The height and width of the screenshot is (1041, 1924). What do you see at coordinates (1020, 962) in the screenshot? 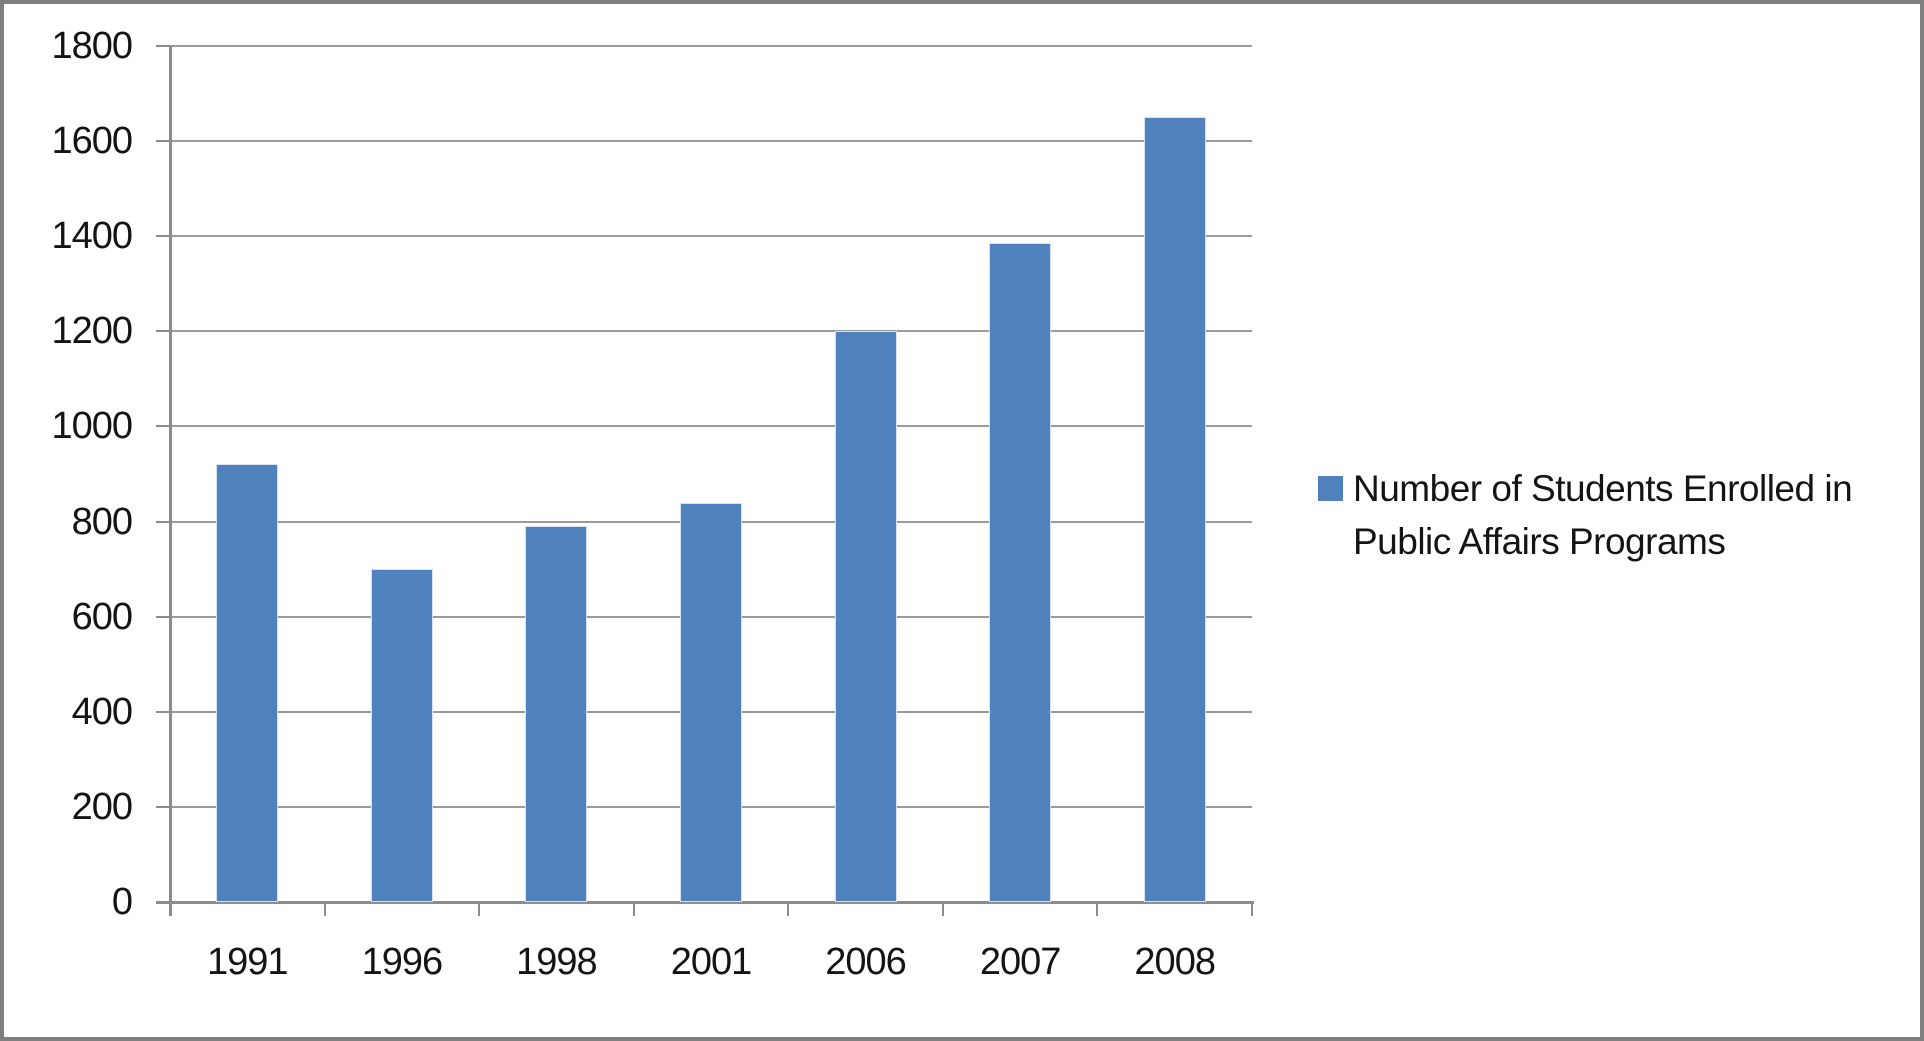
I see `x-tick-label-2007: 2007` at bounding box center [1020, 962].